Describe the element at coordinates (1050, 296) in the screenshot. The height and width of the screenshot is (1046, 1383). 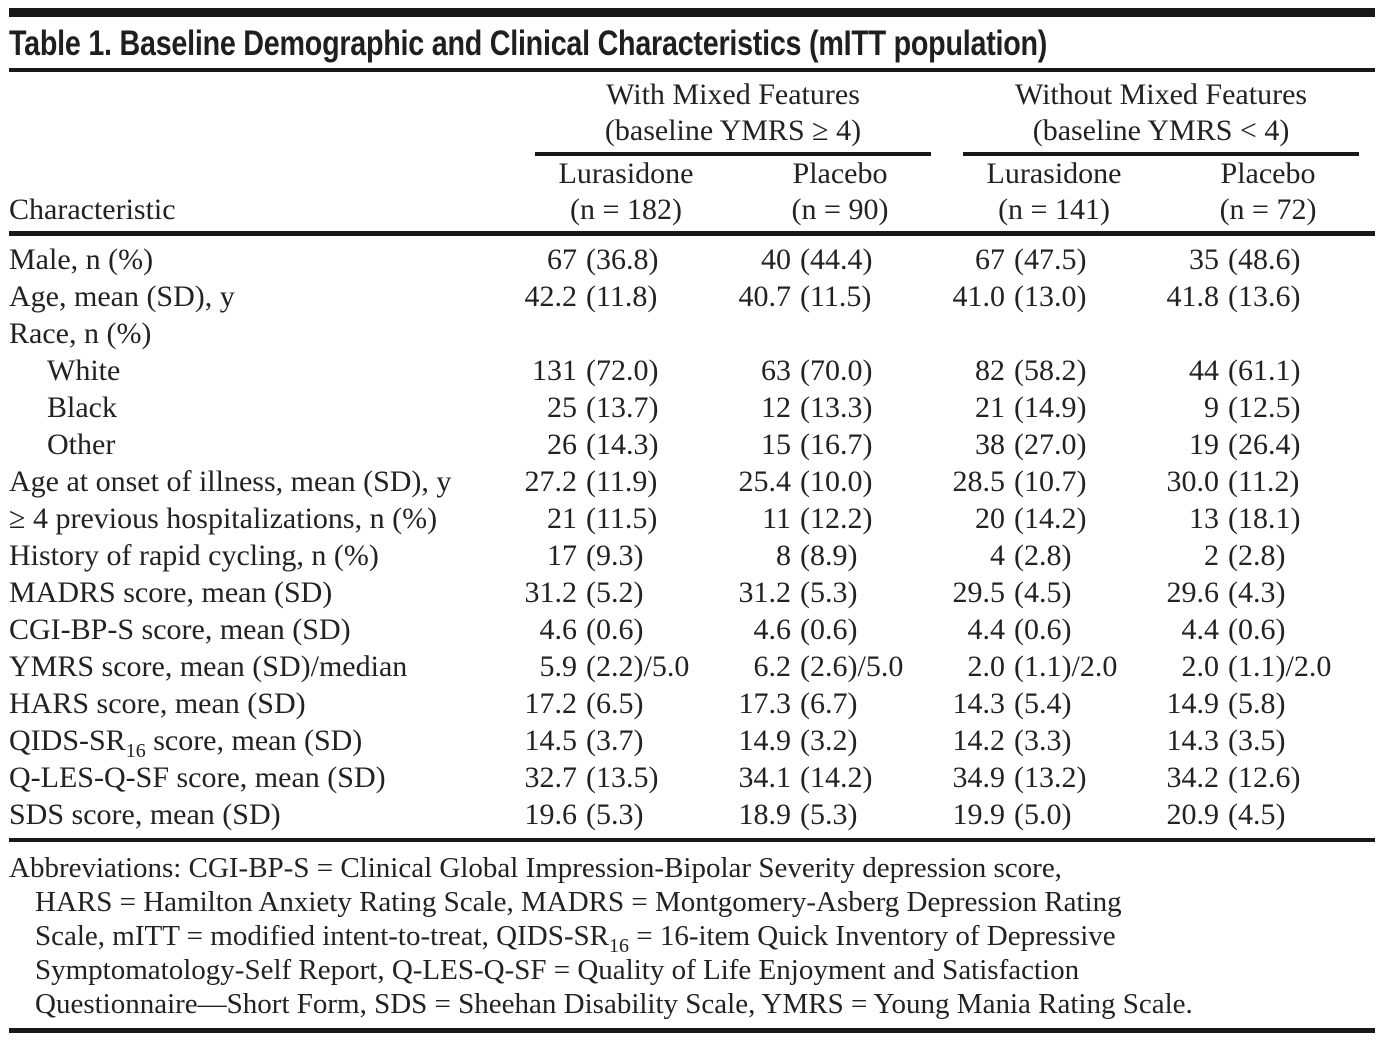
I see `value-paren: (13.0)` at that location.